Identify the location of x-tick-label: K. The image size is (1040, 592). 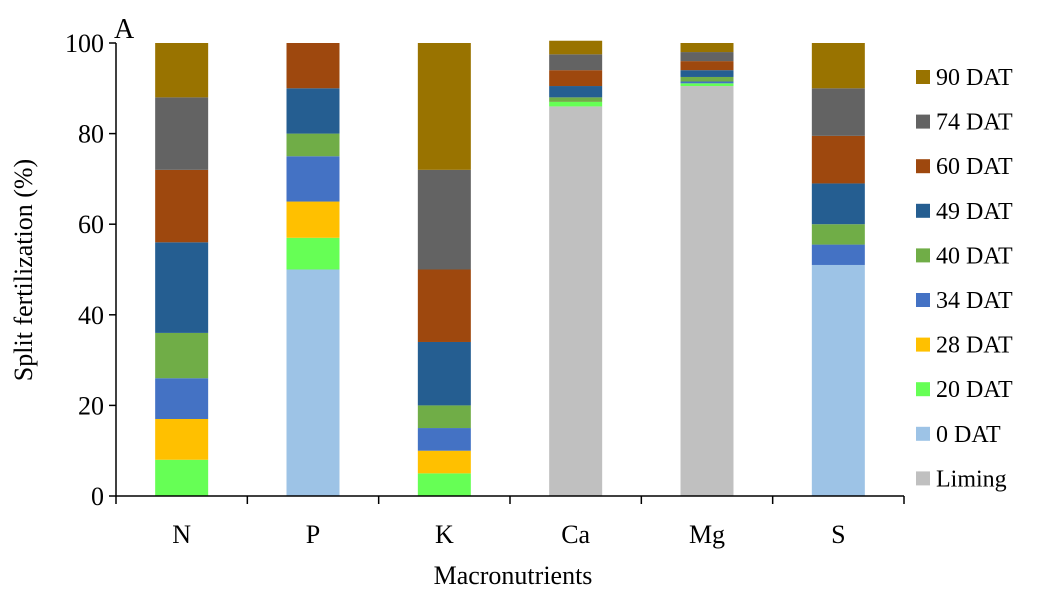
(444, 534).